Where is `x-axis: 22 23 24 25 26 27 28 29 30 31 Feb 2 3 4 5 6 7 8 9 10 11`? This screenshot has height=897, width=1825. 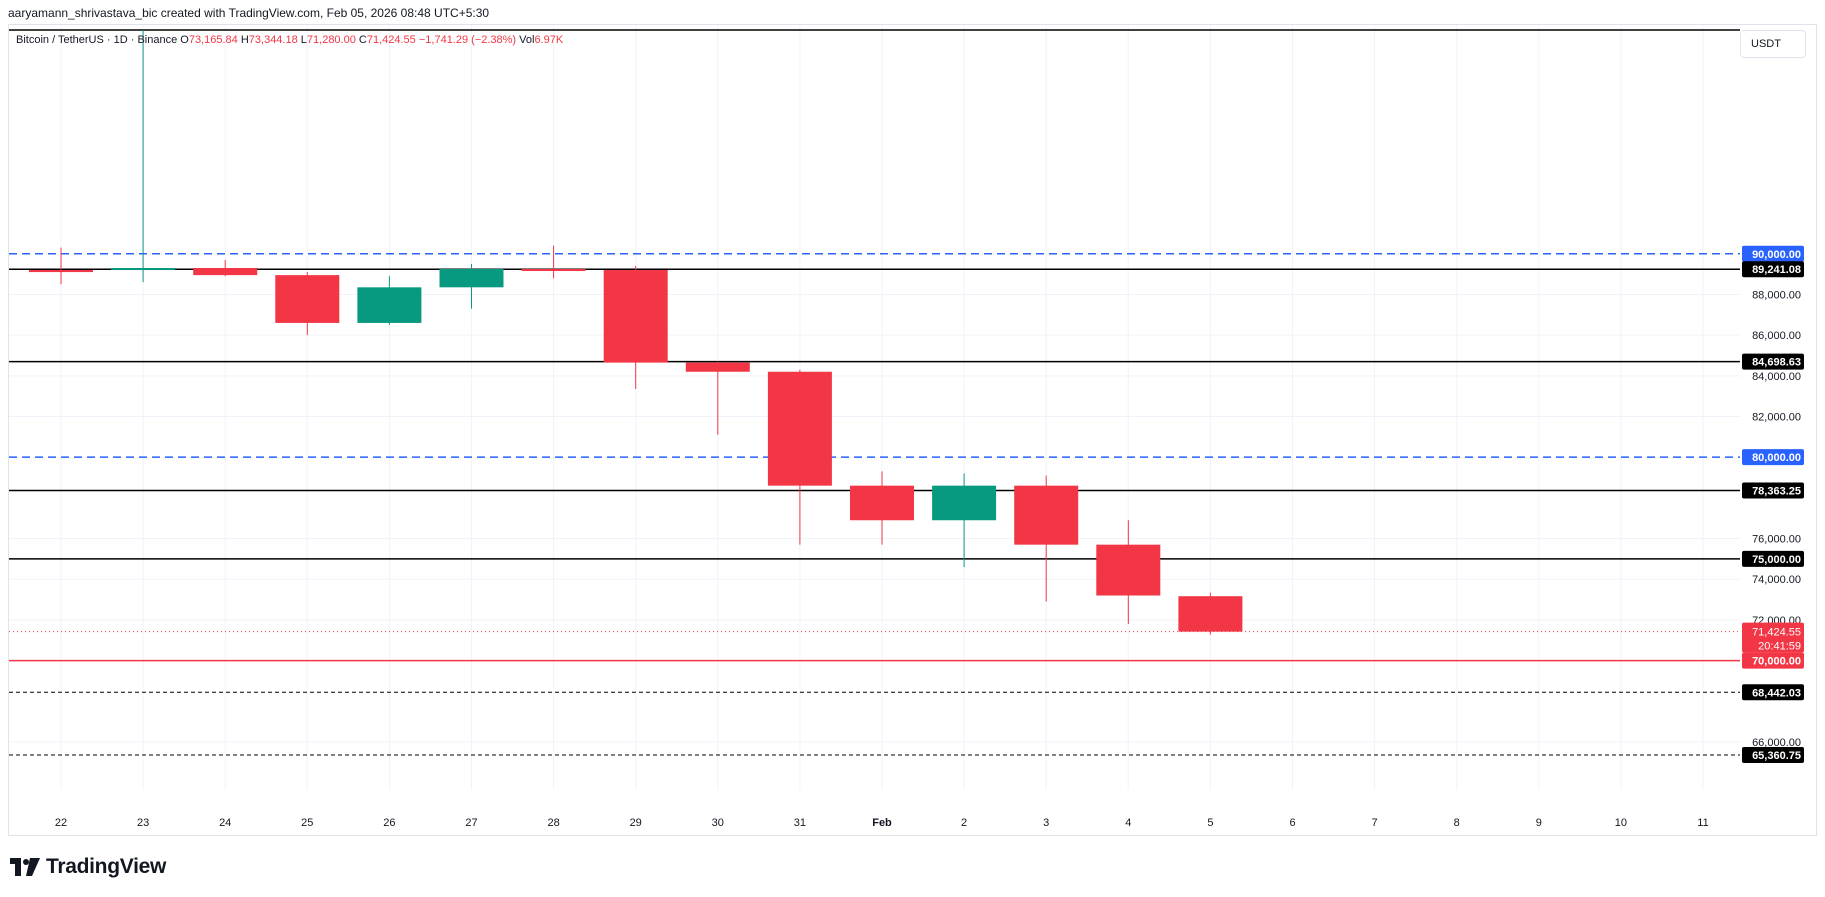
x-axis: 22 23 24 25 26 27 28 29 30 31 Feb 2 3 4 5 6 7 8 9 10 11 is located at coordinates (882, 823).